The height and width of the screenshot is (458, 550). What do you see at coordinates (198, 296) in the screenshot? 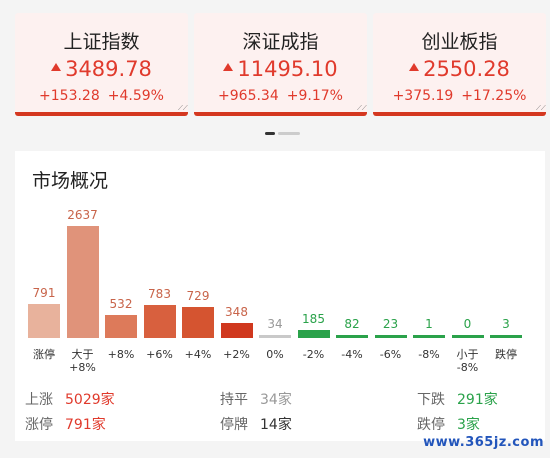
I see `bar-value-label: 729` at bounding box center [198, 296].